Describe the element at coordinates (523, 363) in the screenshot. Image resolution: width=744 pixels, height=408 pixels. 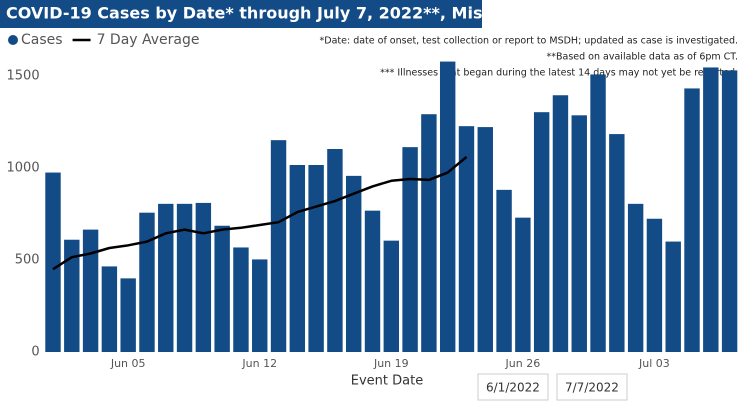
I see `x-tick-label: Jun 26` at that location.